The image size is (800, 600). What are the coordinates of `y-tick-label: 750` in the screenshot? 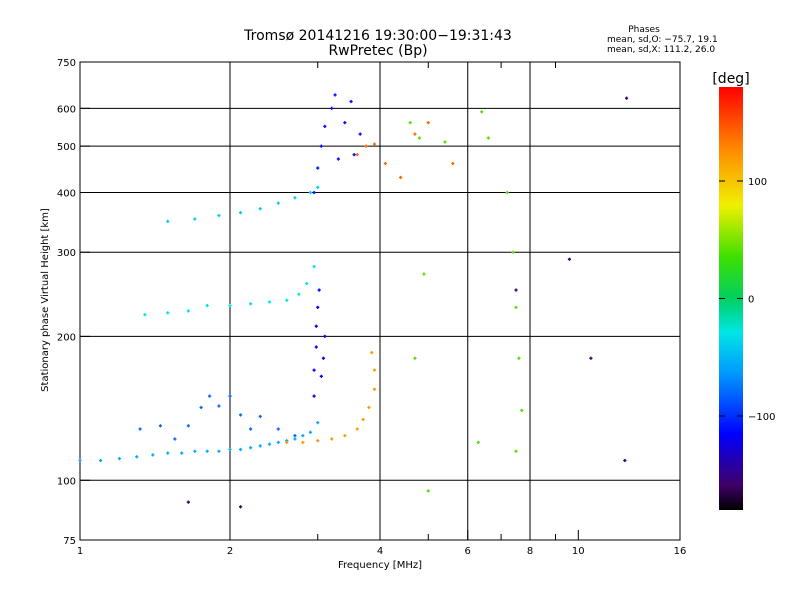 It's located at (66, 63).